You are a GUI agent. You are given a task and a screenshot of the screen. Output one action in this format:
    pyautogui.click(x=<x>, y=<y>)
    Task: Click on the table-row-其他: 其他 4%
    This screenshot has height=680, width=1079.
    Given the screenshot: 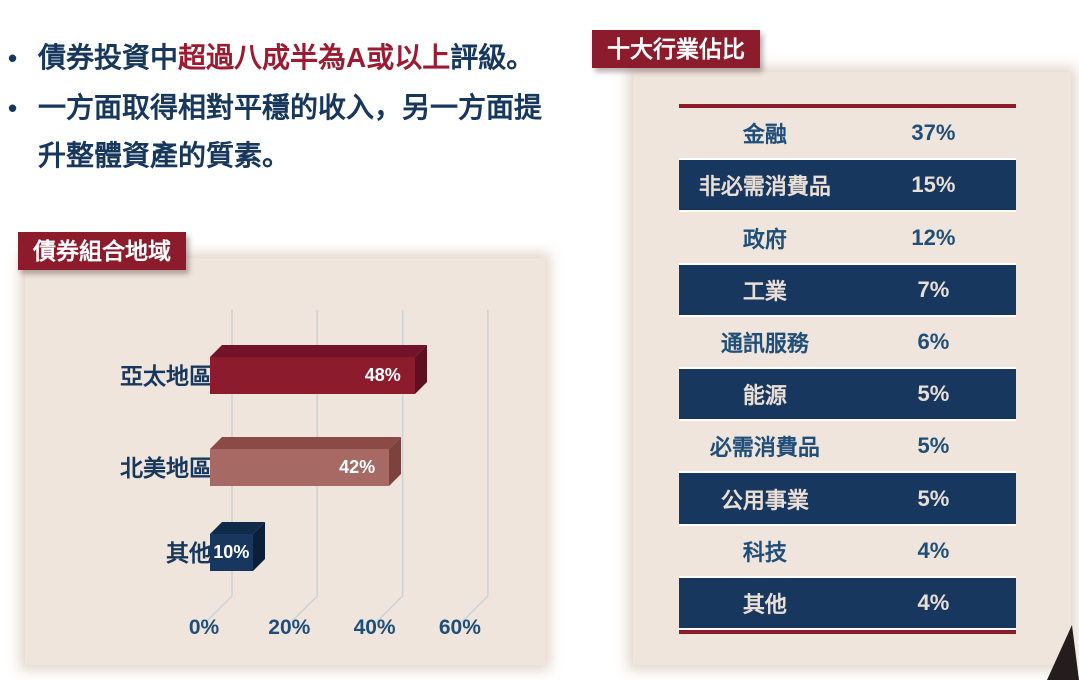 What is the action you would take?
    pyautogui.click(x=847, y=603)
    